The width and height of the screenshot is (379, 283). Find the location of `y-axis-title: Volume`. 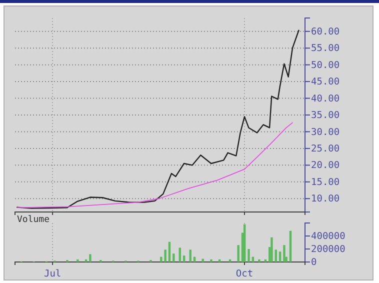

y-axis-title: Volume is located at coordinates (33, 220).